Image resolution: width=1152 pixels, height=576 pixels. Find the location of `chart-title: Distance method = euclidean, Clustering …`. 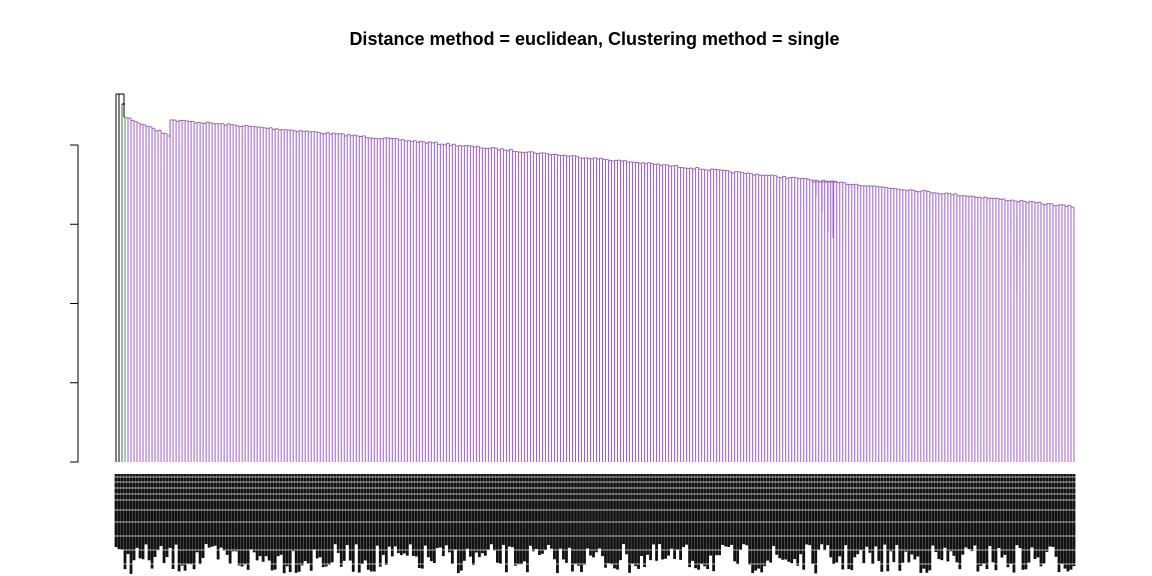

chart-title: Distance method = euclidean, Clustering … is located at coordinates (594, 39).